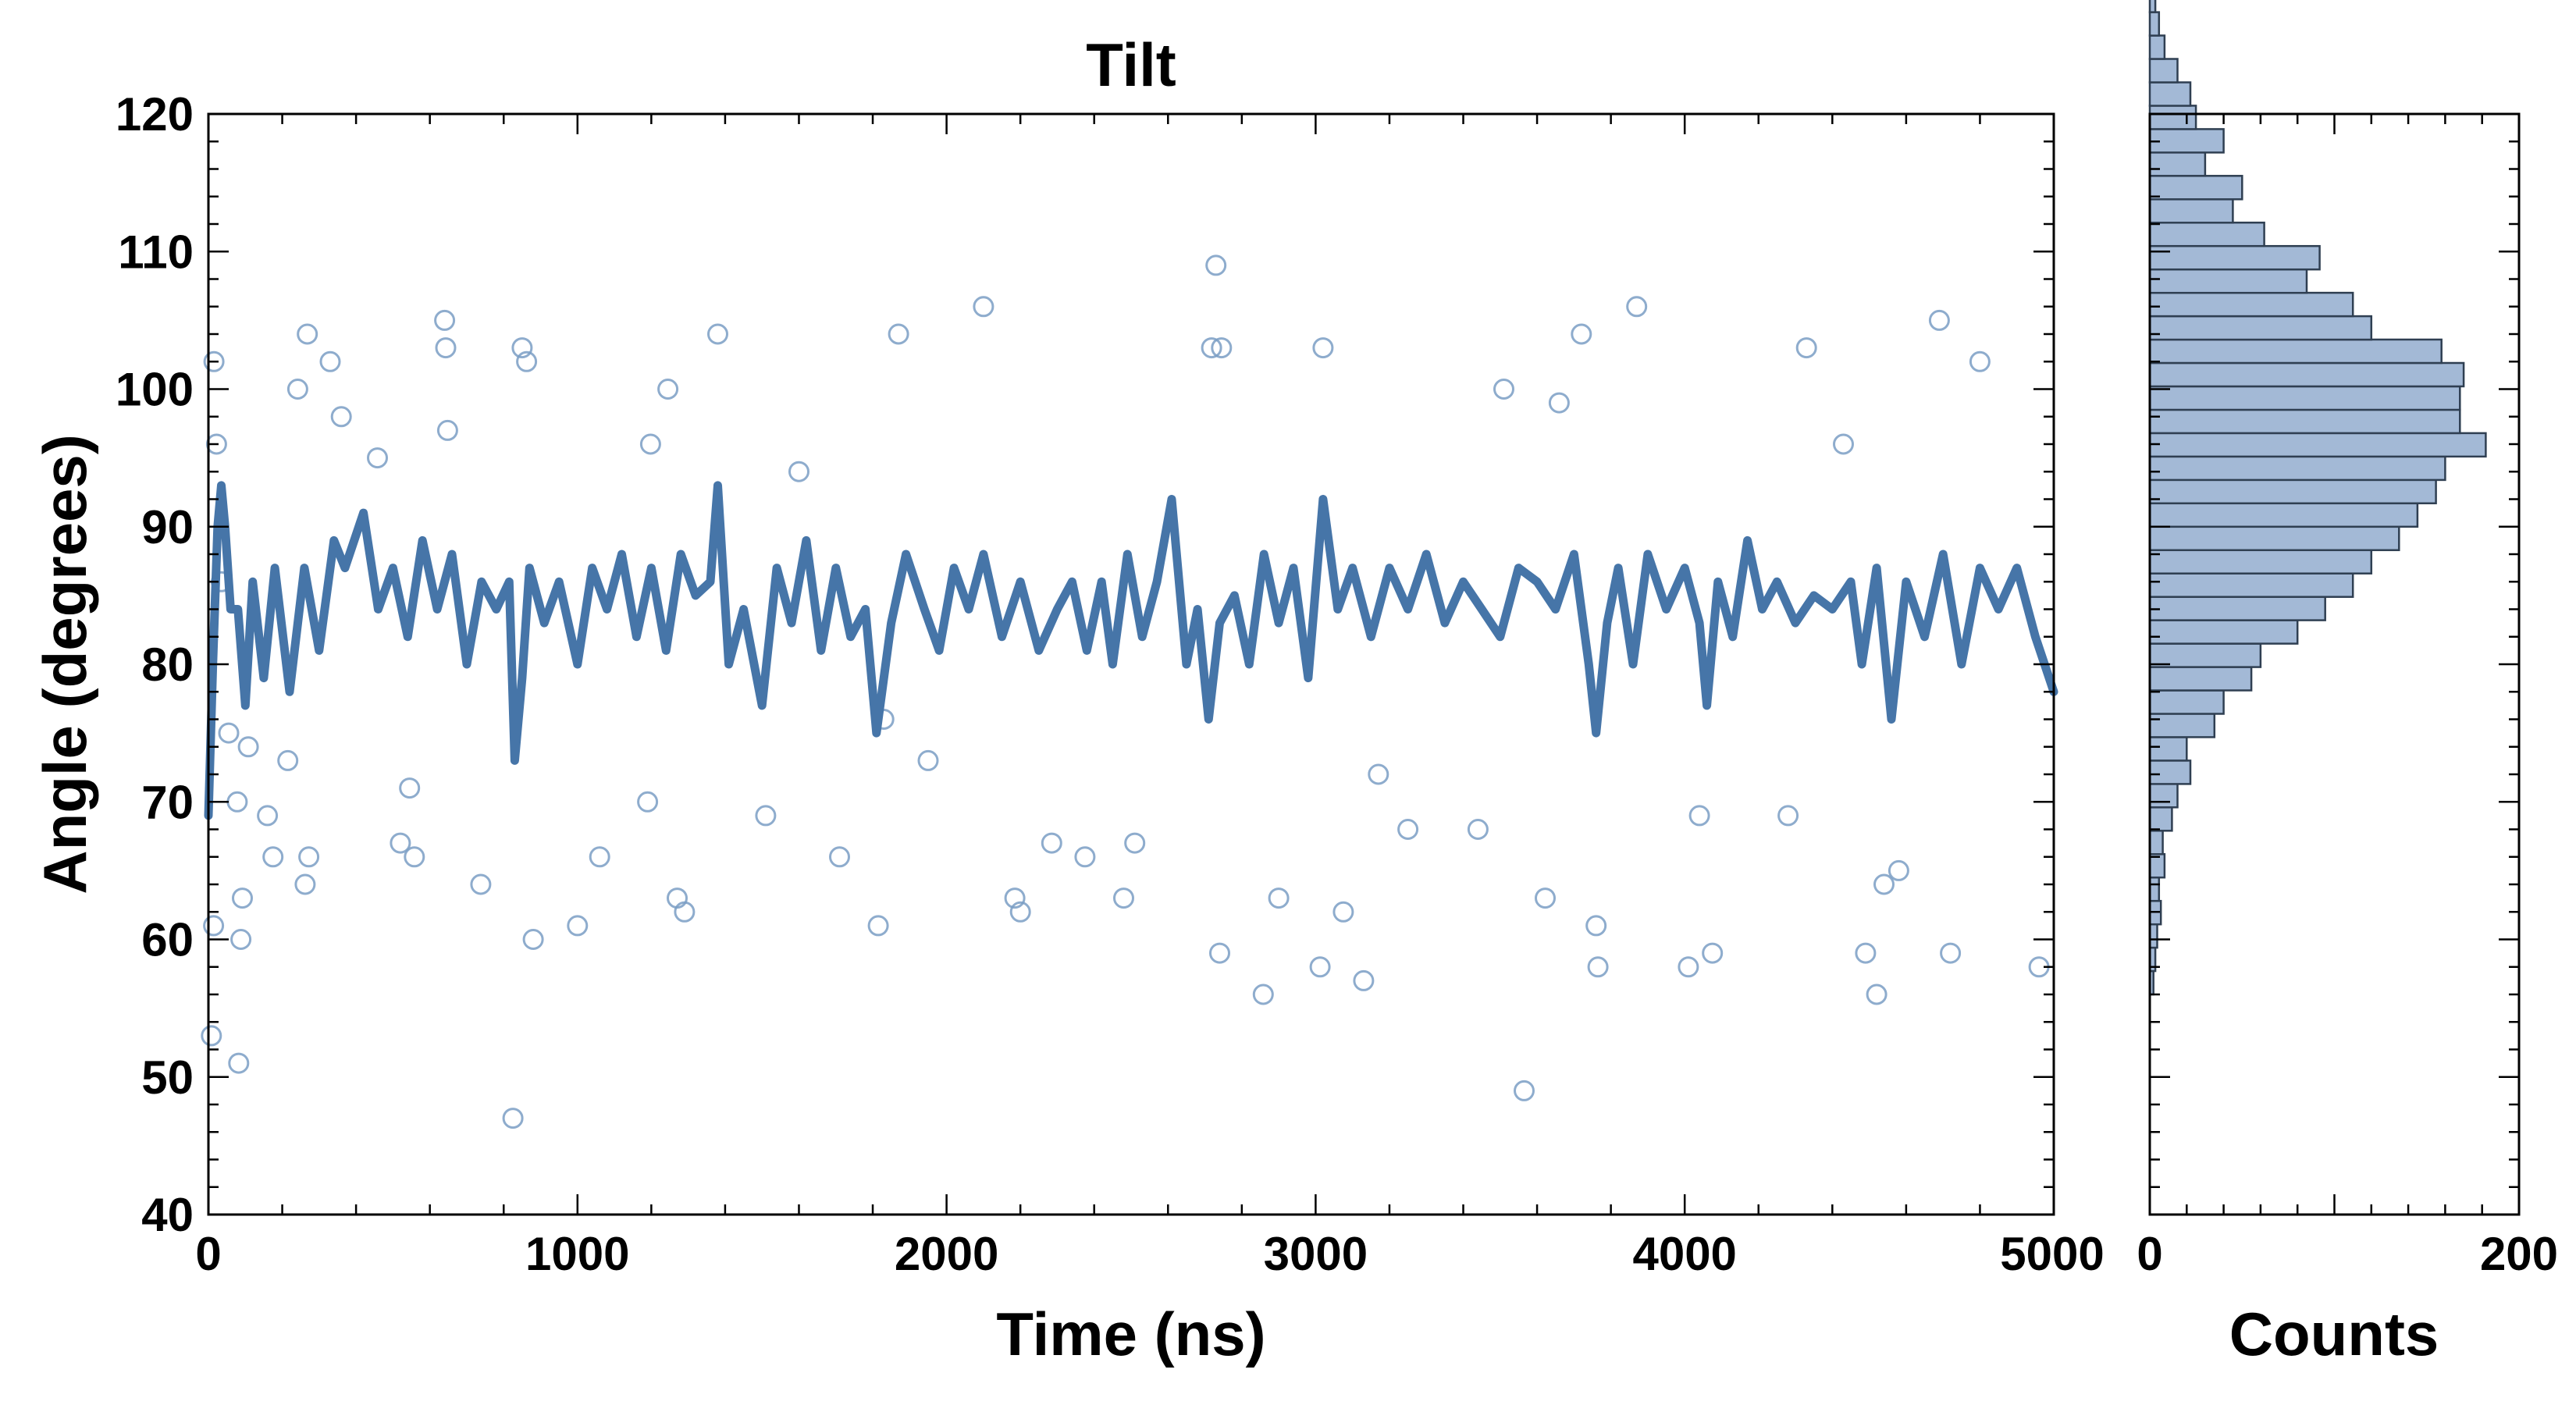 This screenshot has width=2576, height=1405. Describe the element at coordinates (2149, 1254) in the screenshot. I see `histogram-x-tick-label: 0` at that location.